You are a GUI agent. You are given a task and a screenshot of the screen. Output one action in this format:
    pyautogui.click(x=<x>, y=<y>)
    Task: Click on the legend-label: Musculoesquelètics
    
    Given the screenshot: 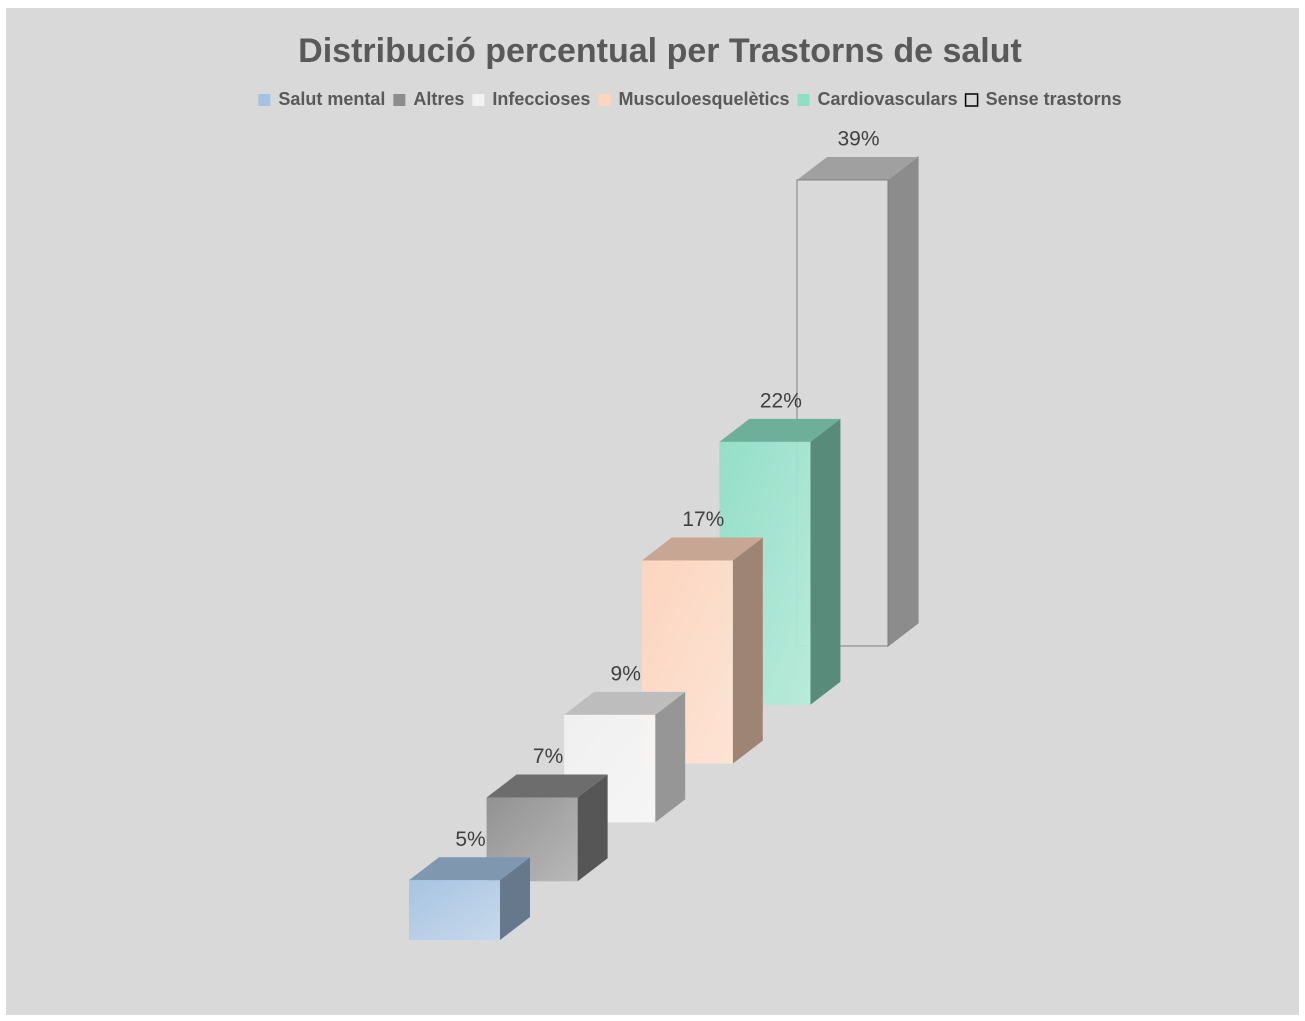 What is the action you would take?
    pyautogui.click(x=703, y=99)
    